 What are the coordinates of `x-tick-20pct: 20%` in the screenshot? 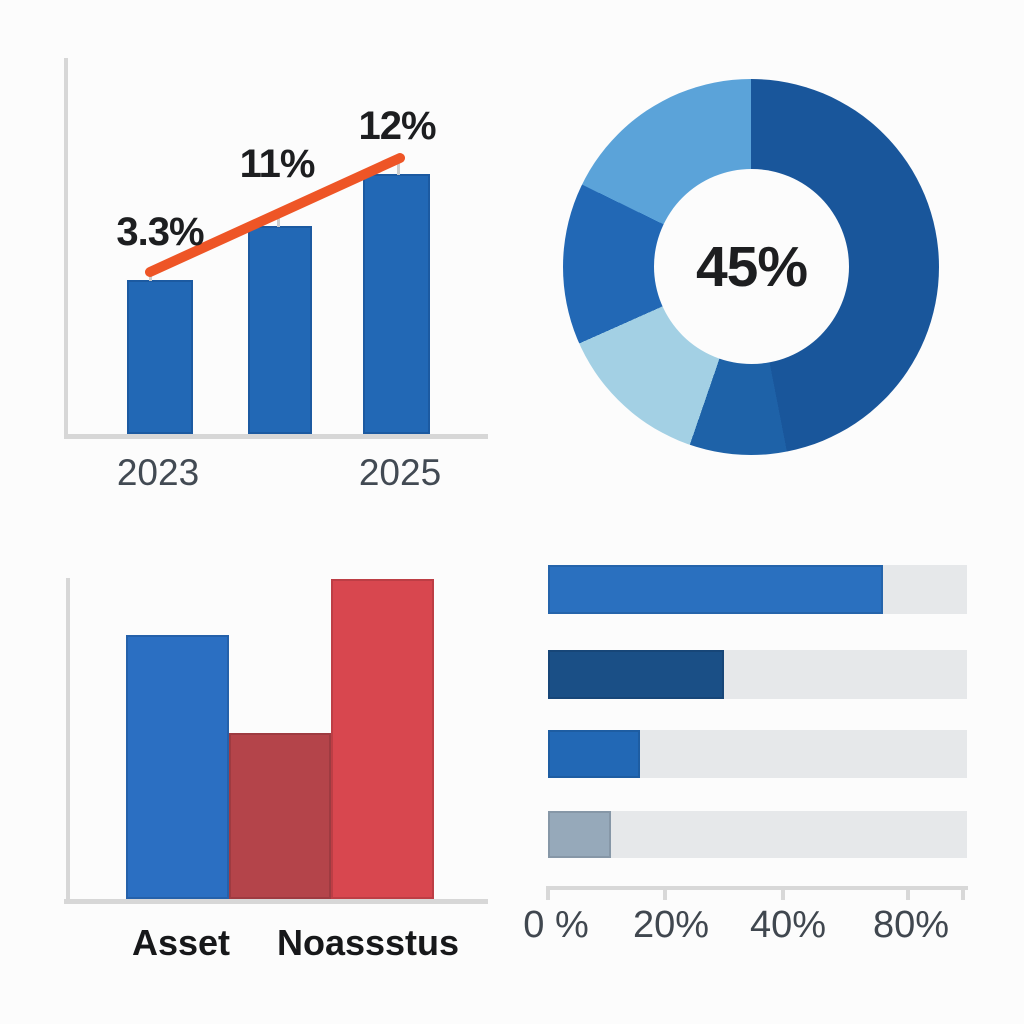 It's located at (671, 925).